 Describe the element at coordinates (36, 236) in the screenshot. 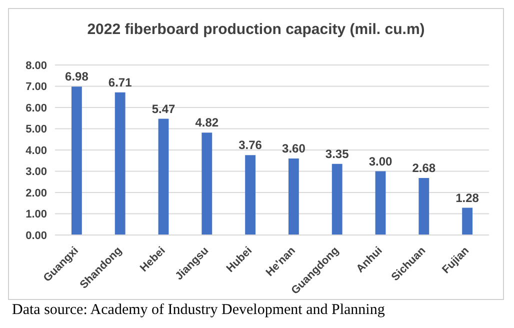

I see `y-tick-label: 0.00` at that location.